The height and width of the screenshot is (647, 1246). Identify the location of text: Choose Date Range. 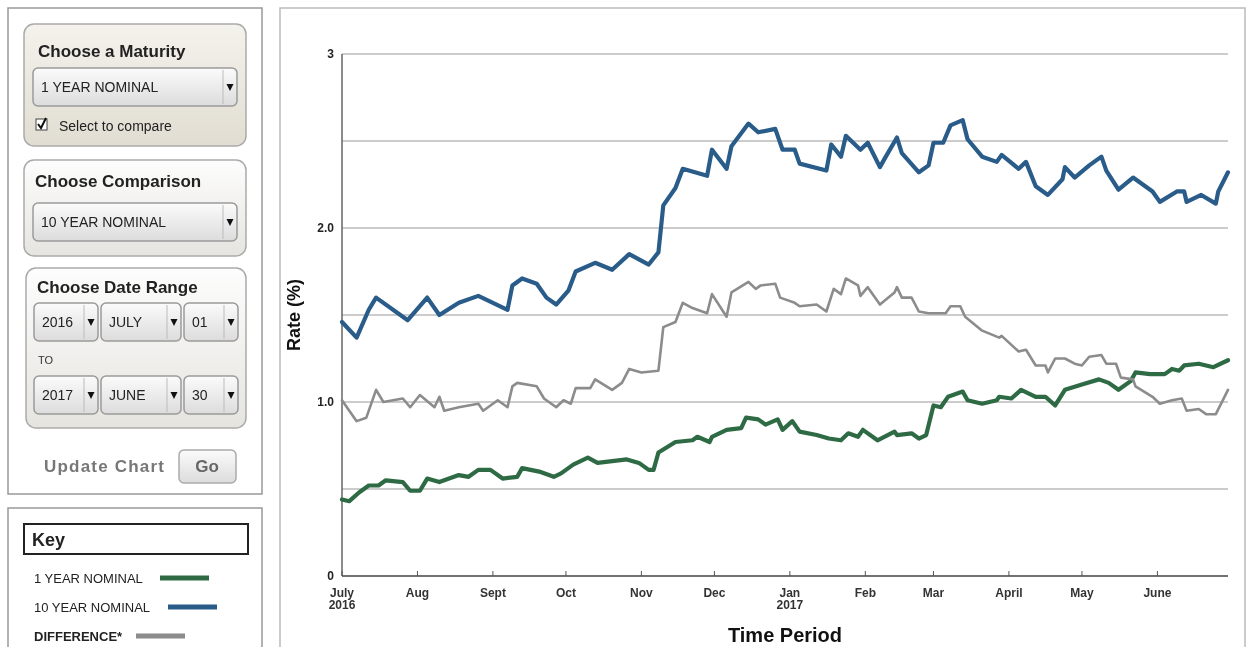
(117, 287).